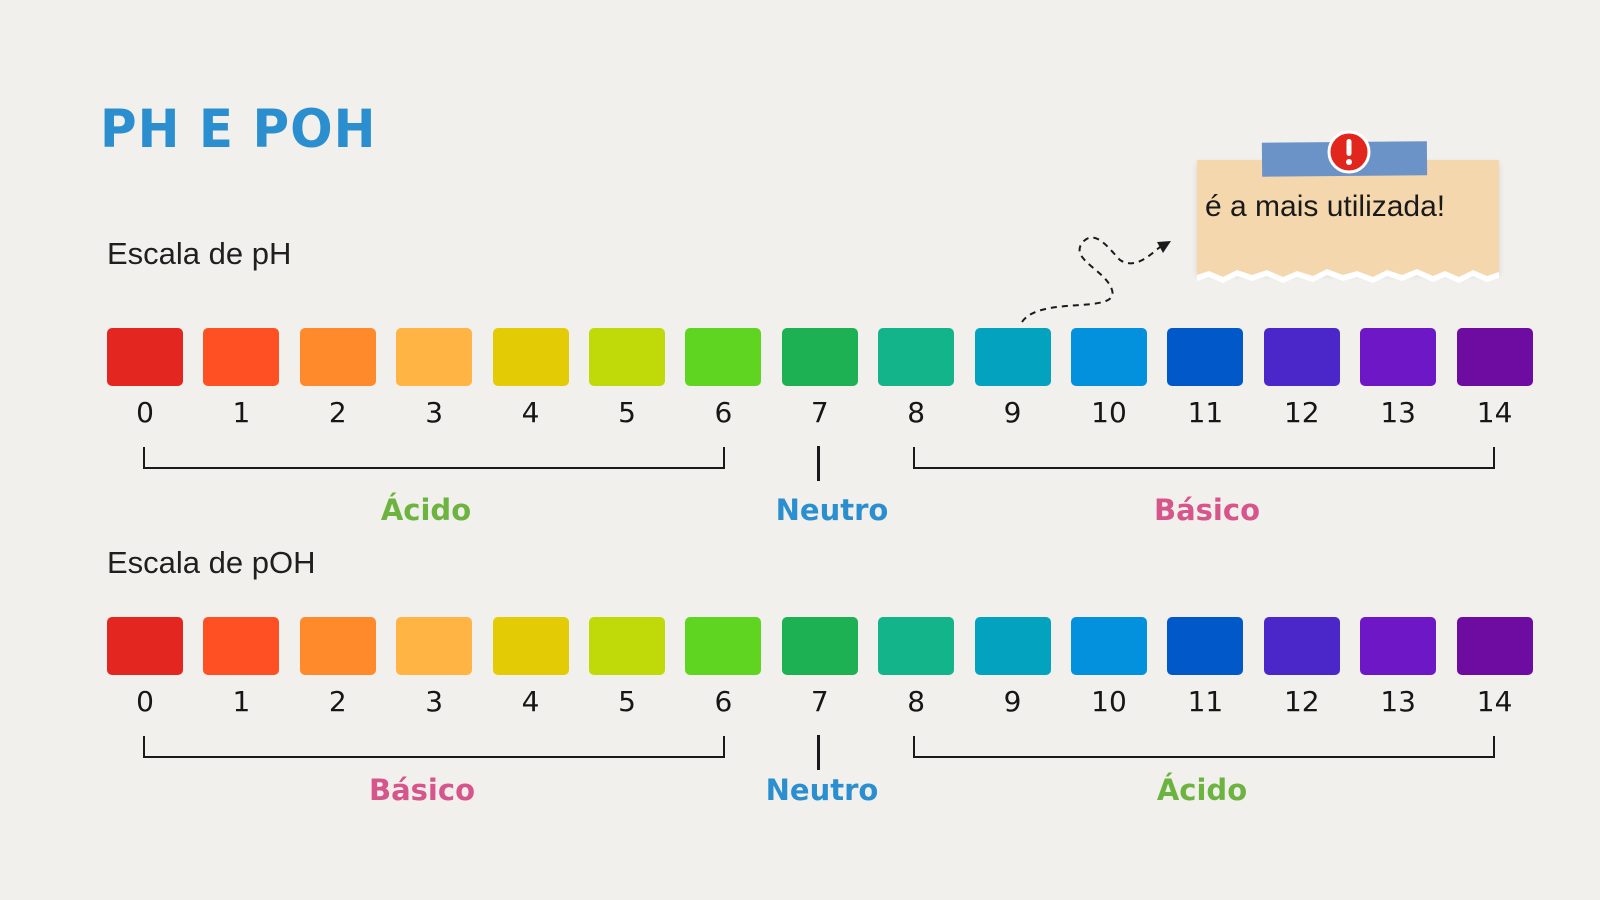 This screenshot has width=1600, height=900. What do you see at coordinates (145, 701) in the screenshot?
I see `poh-number-0: 0` at bounding box center [145, 701].